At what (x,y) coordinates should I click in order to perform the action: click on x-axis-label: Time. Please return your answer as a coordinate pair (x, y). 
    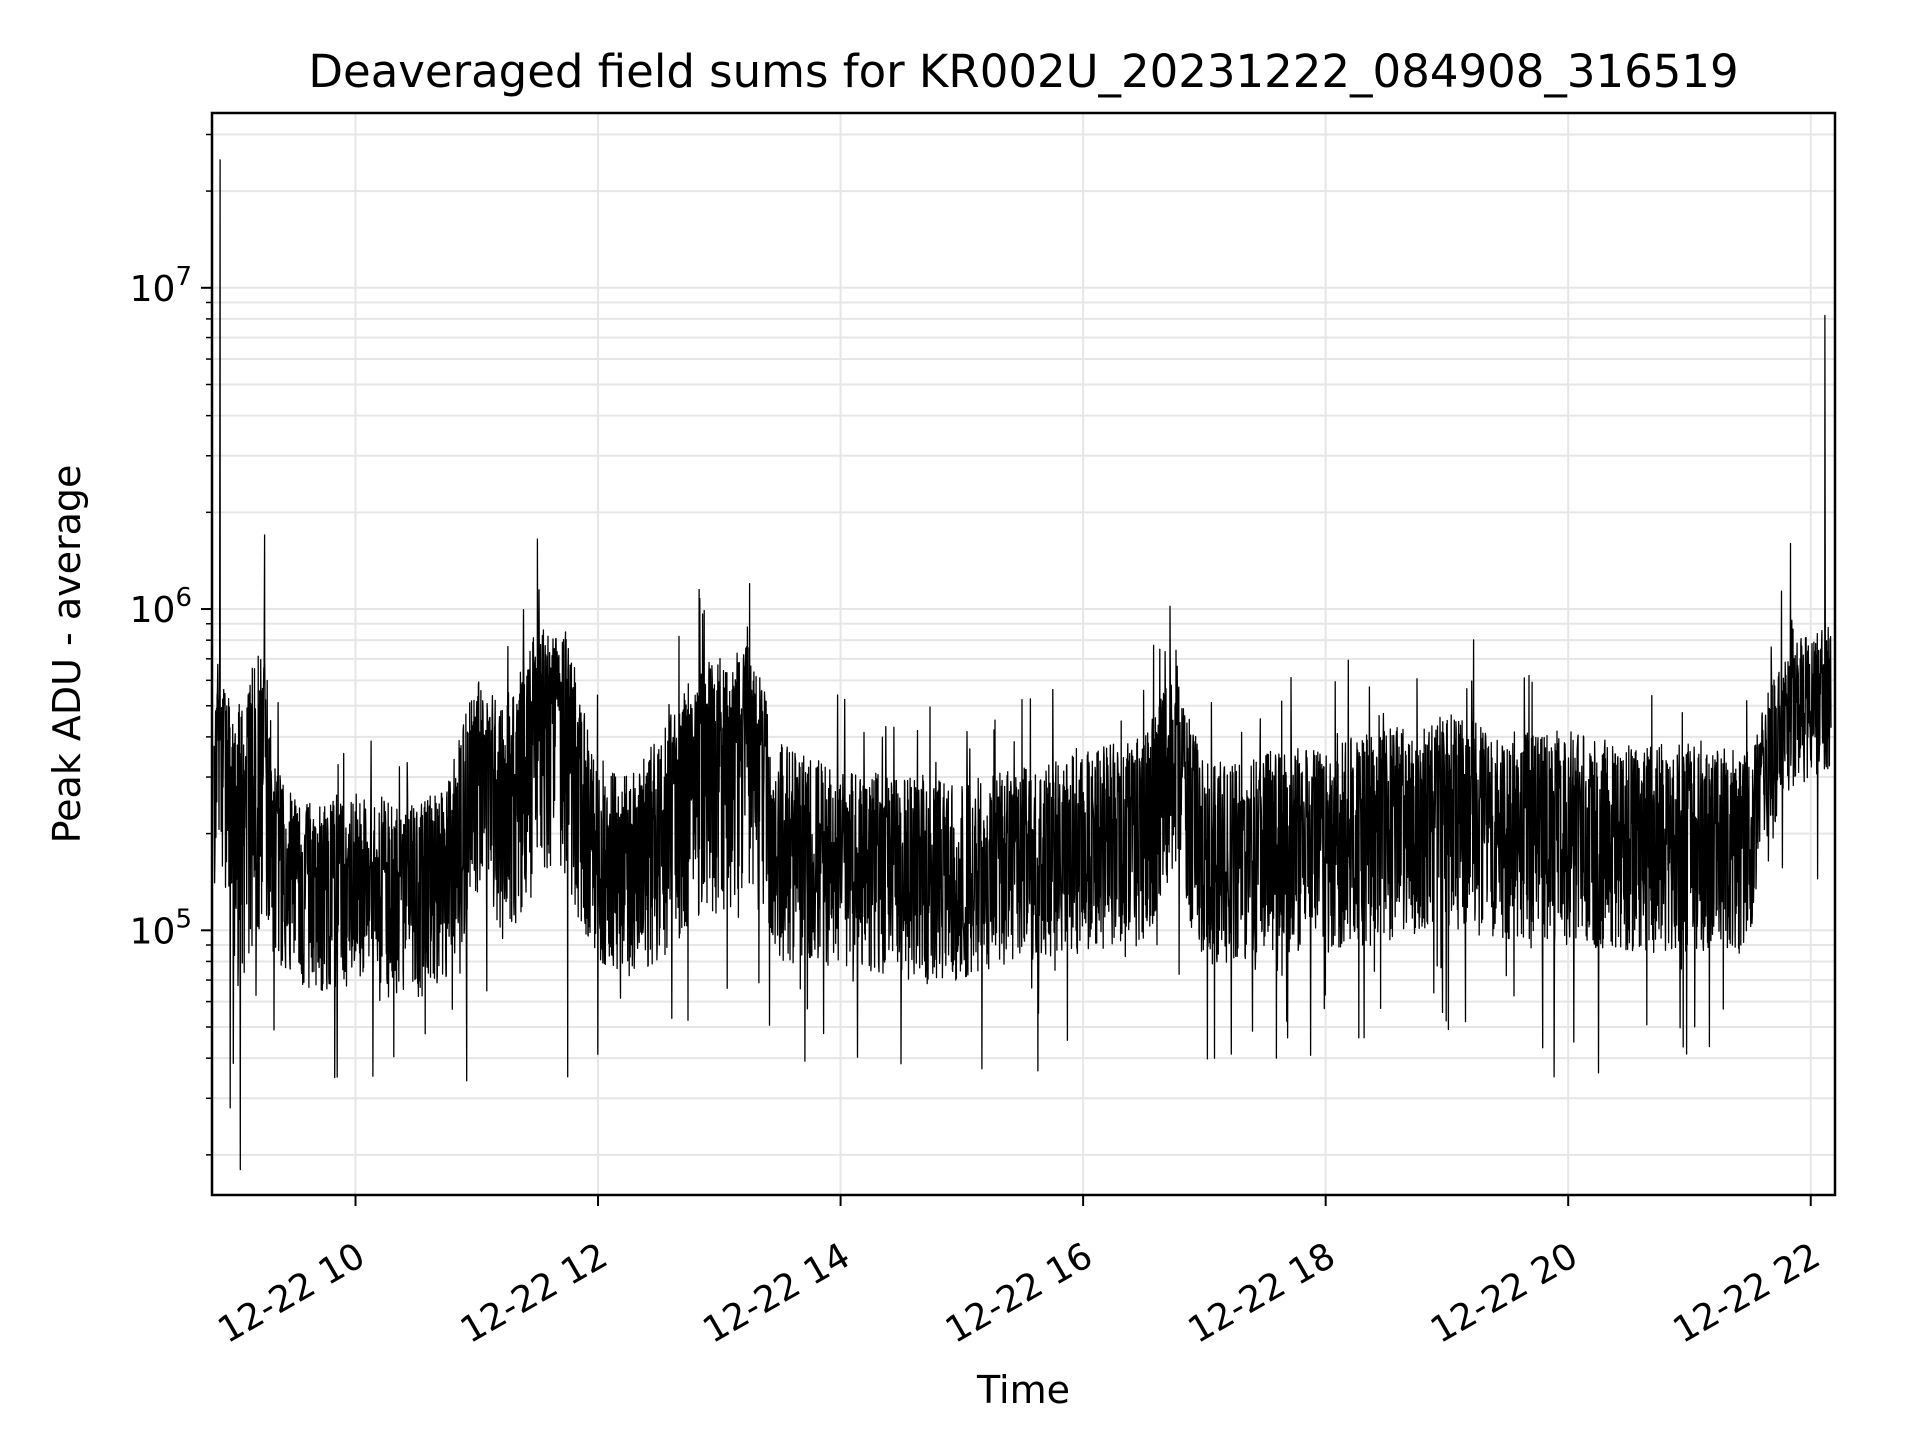
    Looking at the image, I should click on (1023, 1390).